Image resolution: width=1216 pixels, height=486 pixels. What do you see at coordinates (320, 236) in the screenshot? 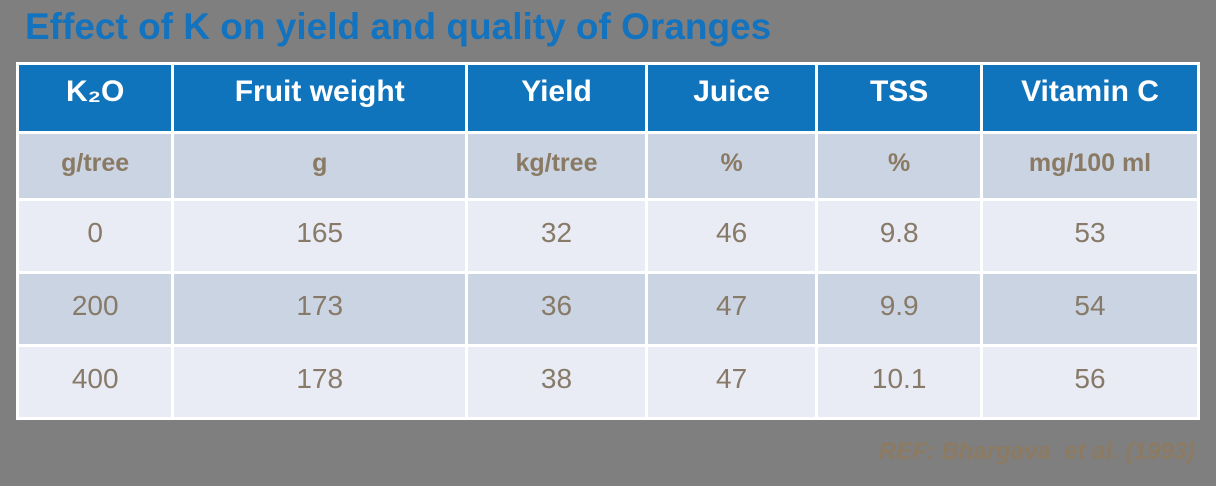
I see `table-cell: 165` at bounding box center [320, 236].